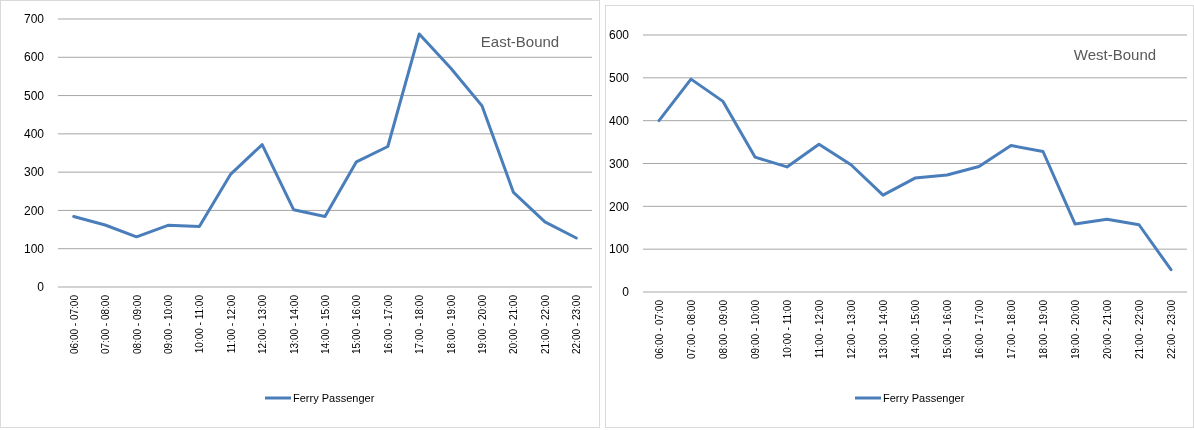 Image resolution: width=1194 pixels, height=430 pixels. Describe the element at coordinates (34, 19) in the screenshot. I see `y-tick-label: 700` at that location.